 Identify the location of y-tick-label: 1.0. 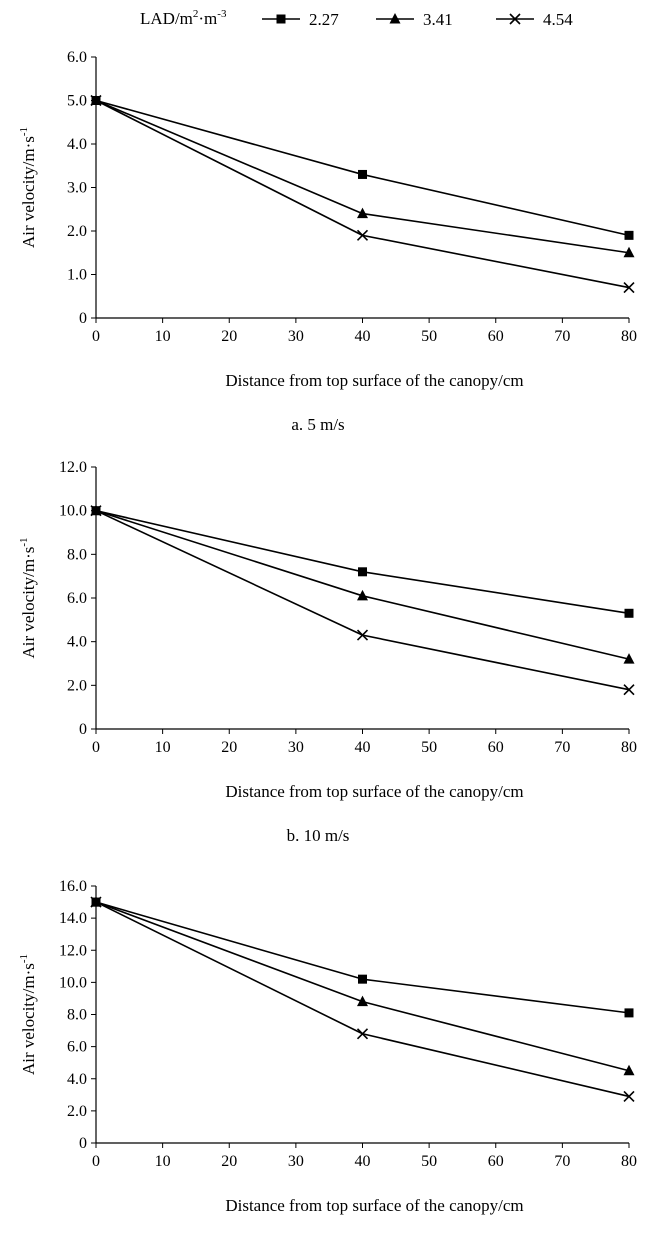
(77, 275).